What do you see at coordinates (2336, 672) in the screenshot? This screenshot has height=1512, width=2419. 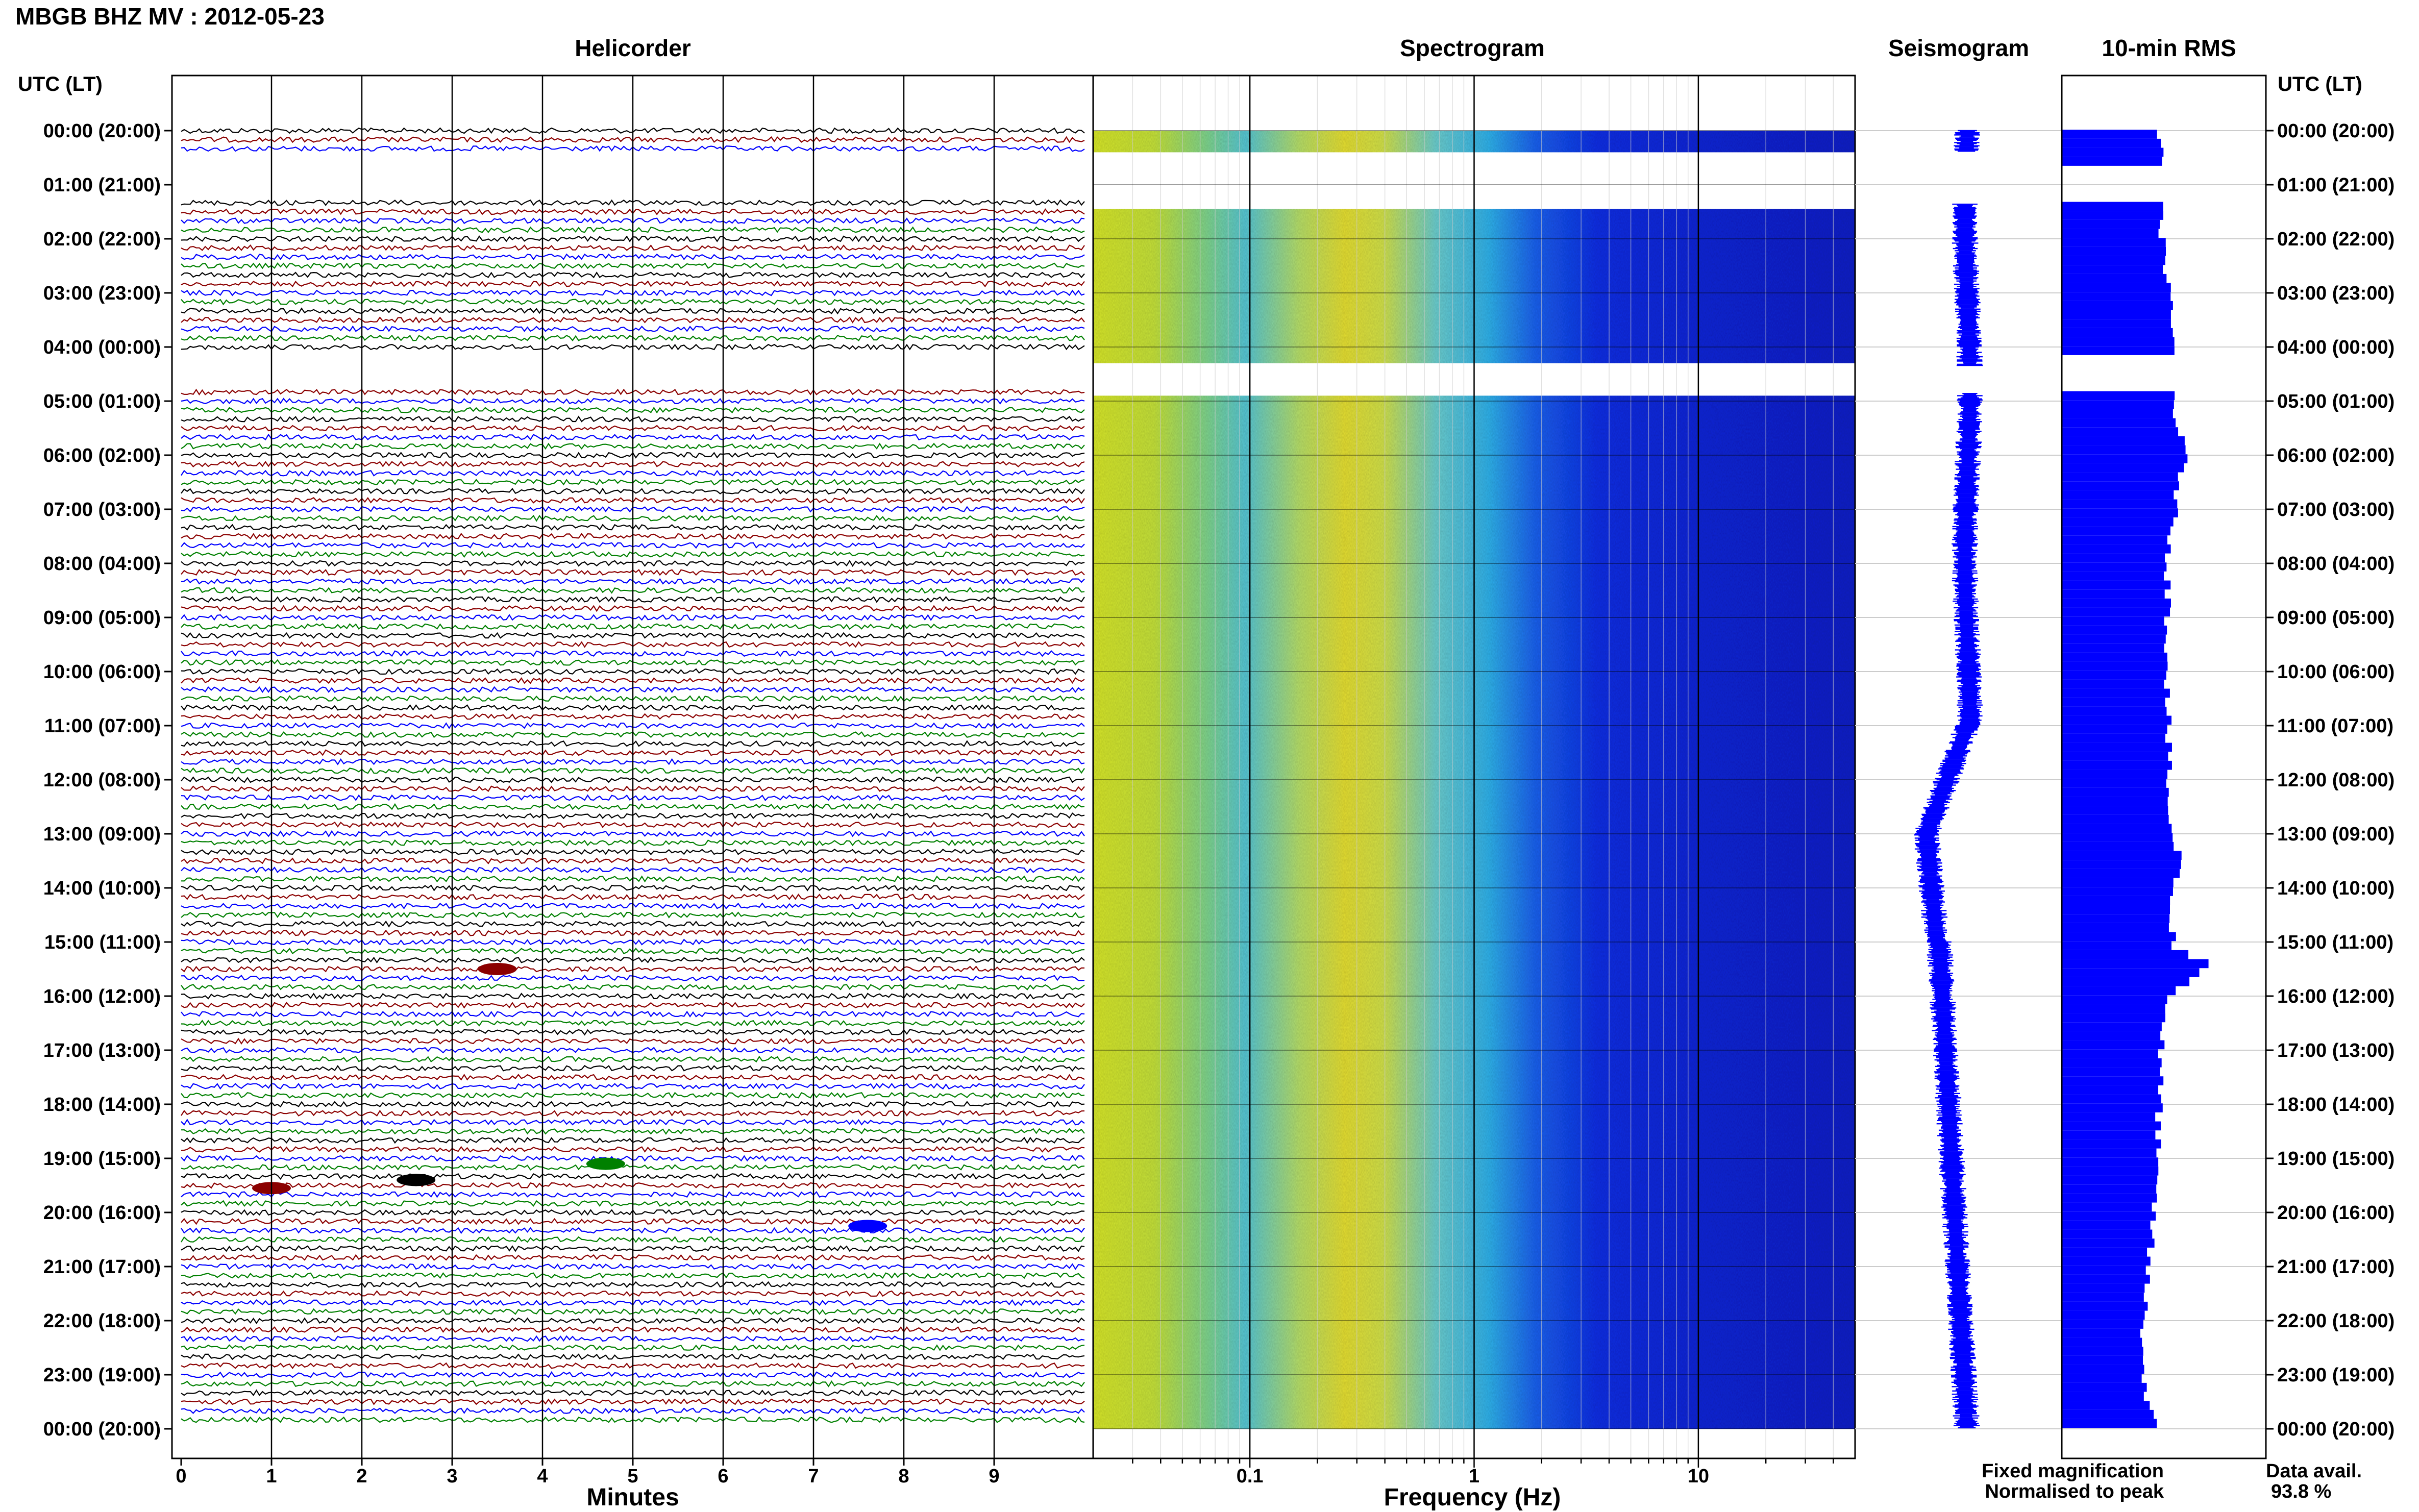 I see `rms-y-tick-label: 10:00 (06:00)` at bounding box center [2336, 672].